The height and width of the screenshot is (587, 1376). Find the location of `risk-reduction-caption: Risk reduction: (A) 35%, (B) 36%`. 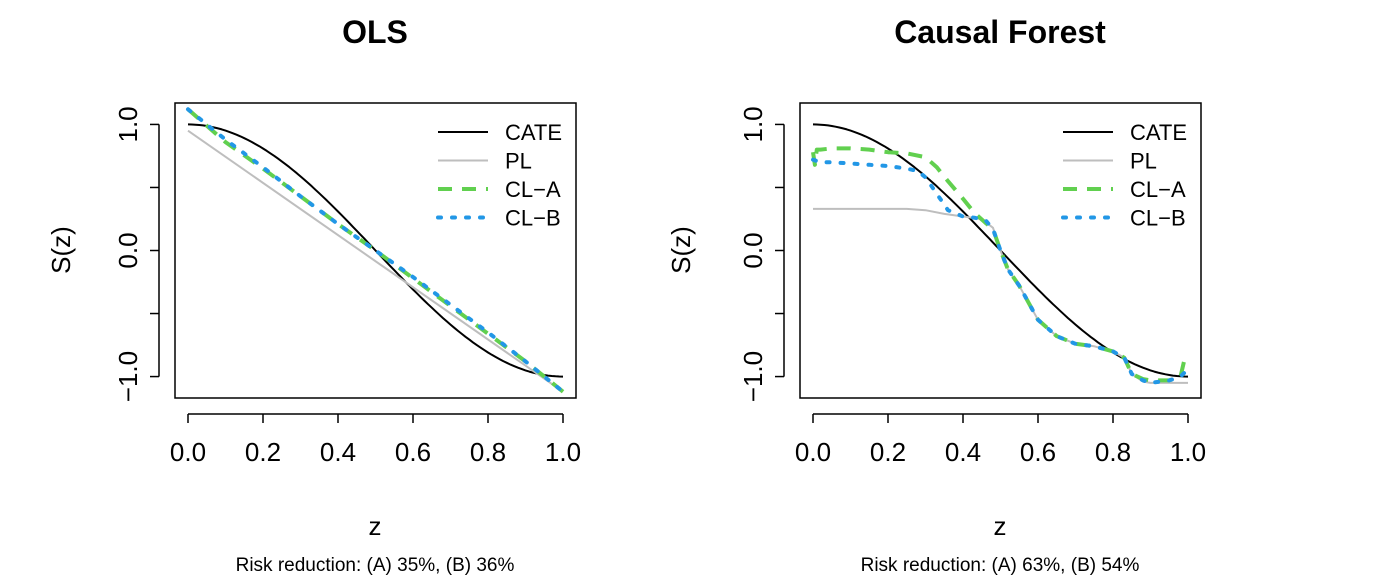

risk-reduction-caption: Risk reduction: (A) 35%, (B) 36% is located at coordinates (375, 565).